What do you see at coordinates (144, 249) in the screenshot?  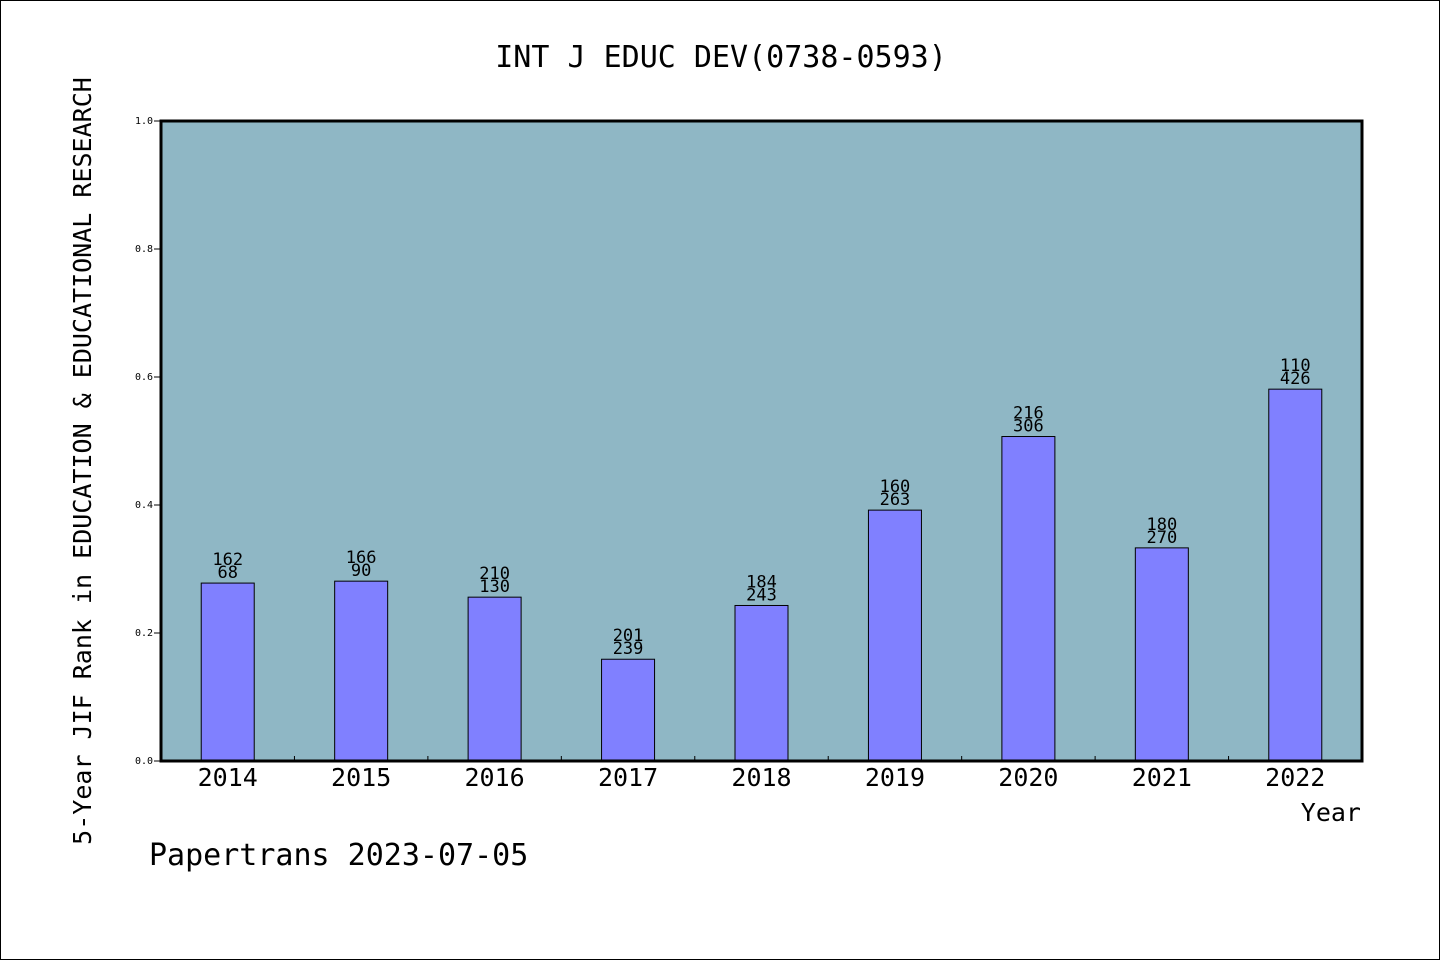 I see `y-tick-label: 0.8` at bounding box center [144, 249].